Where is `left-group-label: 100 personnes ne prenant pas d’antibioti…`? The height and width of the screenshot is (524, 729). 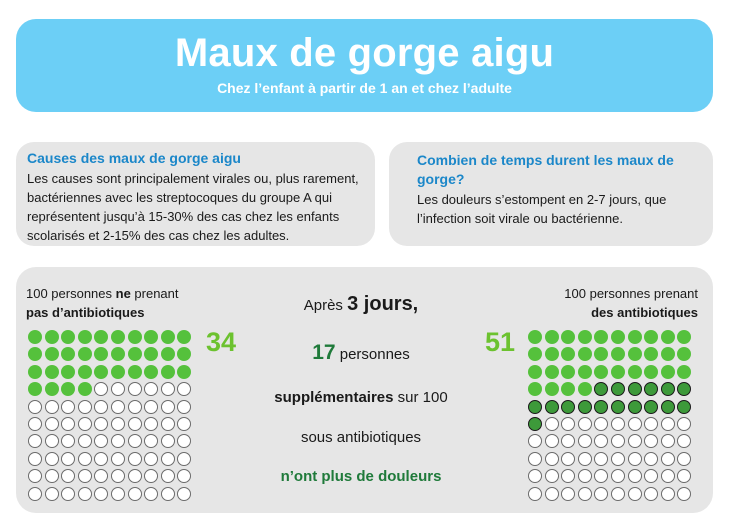 left-group-label: 100 personnes ne prenant pas d’antibioti… is located at coordinates (102, 303).